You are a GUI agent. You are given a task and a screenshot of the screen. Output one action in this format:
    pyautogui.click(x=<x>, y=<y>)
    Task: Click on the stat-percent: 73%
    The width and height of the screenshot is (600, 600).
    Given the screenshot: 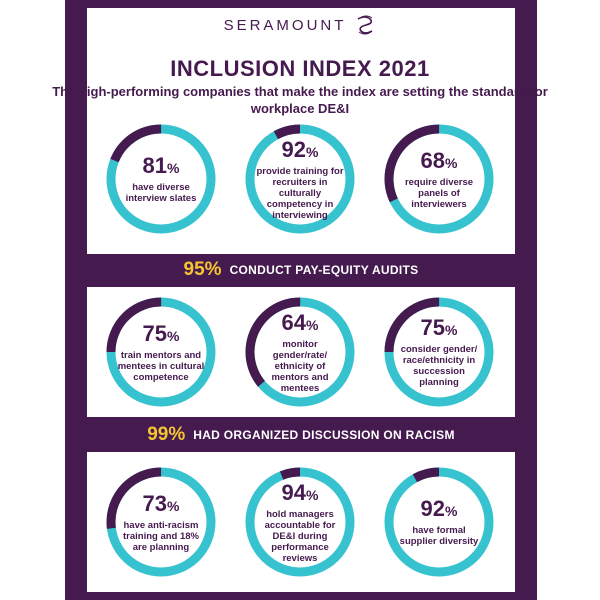 What is the action you would take?
    pyautogui.click(x=161, y=503)
    